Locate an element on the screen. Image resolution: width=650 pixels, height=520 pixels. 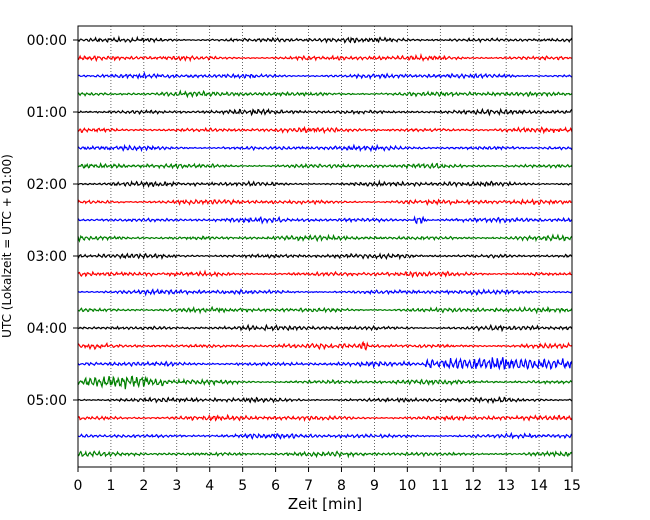
x-tick-label: 14 is located at coordinates (539, 486).